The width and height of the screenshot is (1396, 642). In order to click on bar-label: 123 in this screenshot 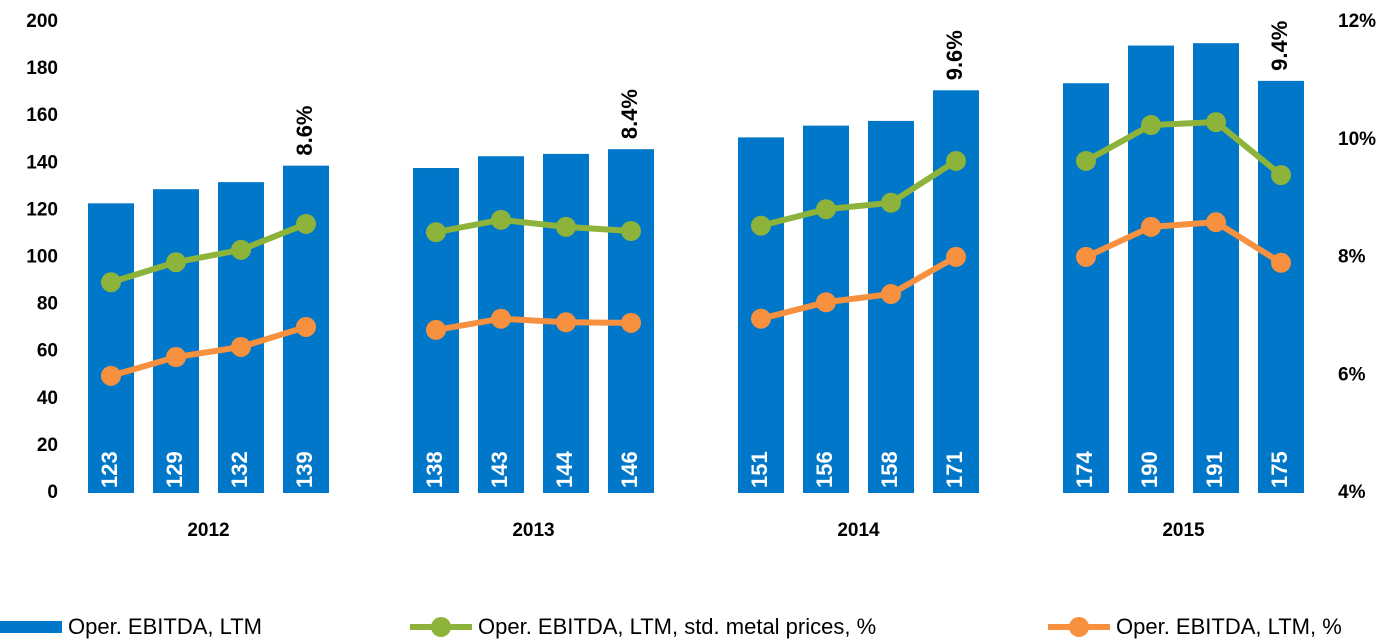, I will do `click(109, 469)`.